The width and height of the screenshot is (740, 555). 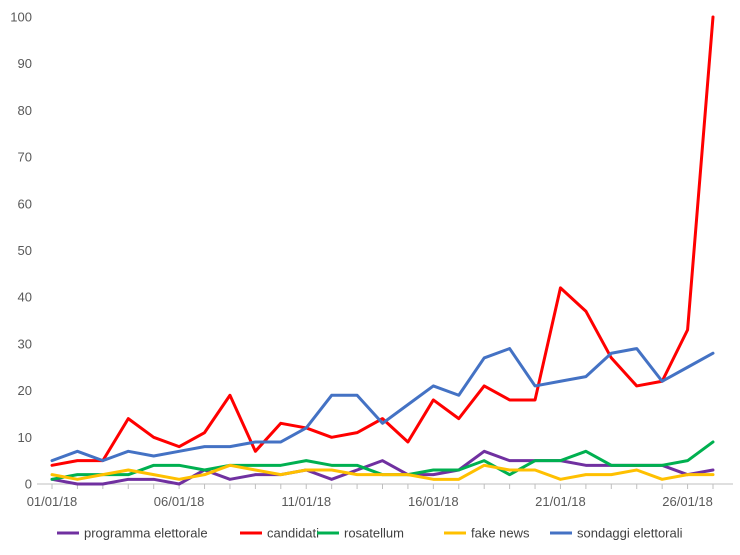 What do you see at coordinates (52, 501) in the screenshot?
I see `x-tick-label: 01/01/18` at bounding box center [52, 501].